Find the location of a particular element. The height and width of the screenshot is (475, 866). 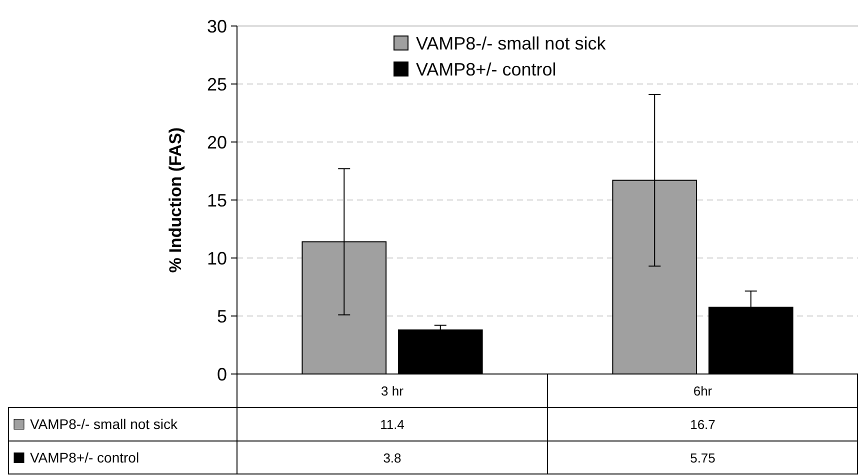

y-tick-label: 20 is located at coordinates (216, 142).